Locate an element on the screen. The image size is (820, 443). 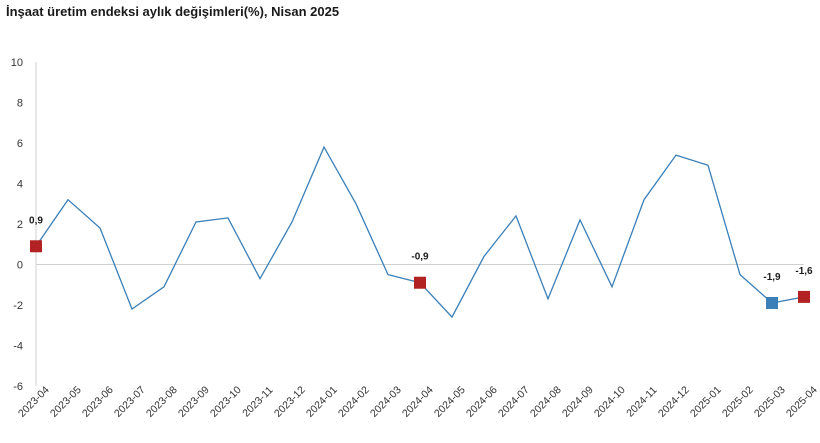
x-tick-label: 2024-12 is located at coordinates (674, 402).